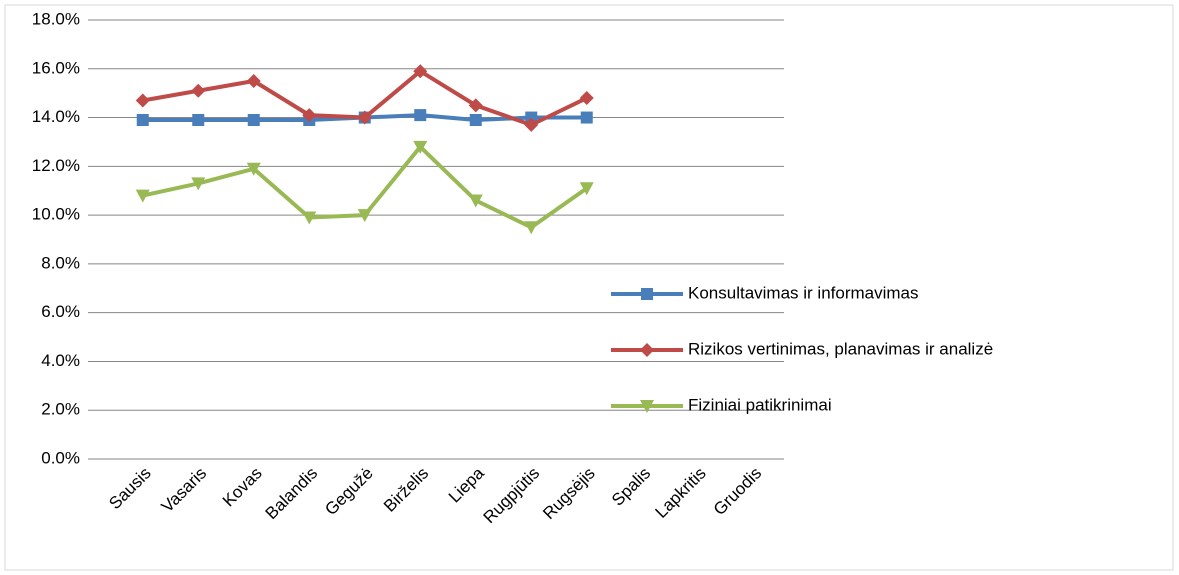 This screenshot has width=1179, height=575. I want to click on y-tick-label: 8.0%, so click(60, 262).